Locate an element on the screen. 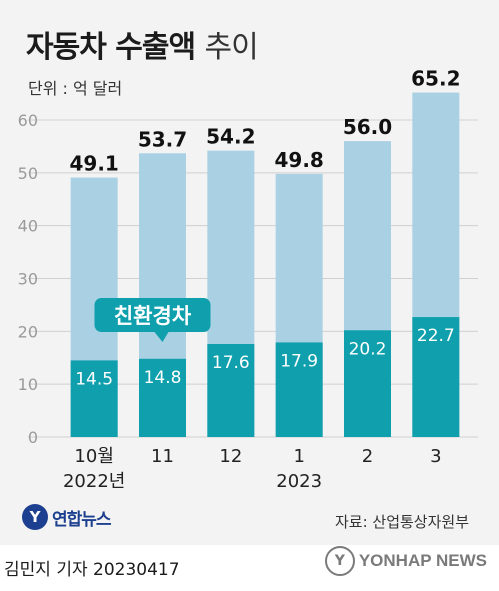 The image size is (499, 591). total-value-label: 54.2 is located at coordinates (230, 137).